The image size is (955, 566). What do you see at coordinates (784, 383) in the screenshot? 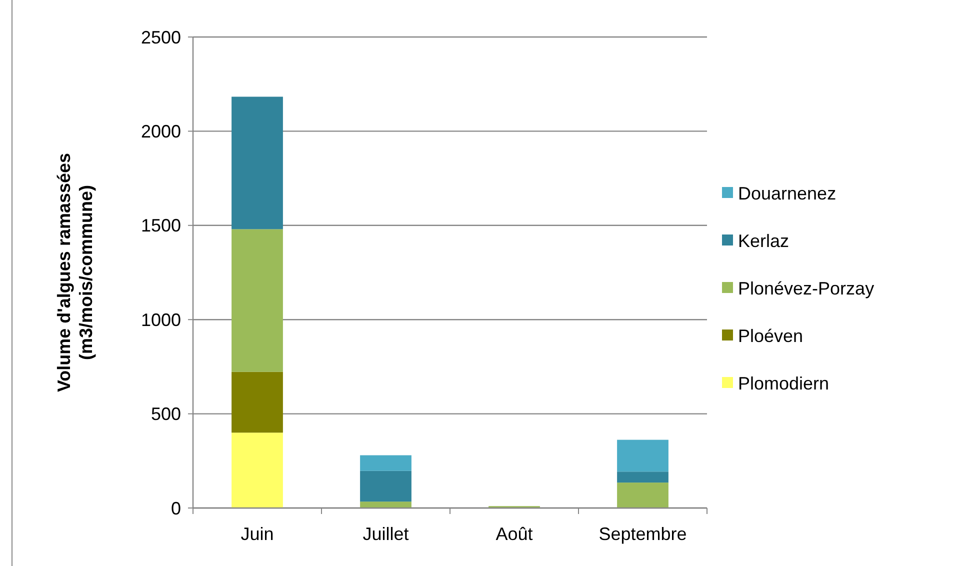
I see `legend-label: Plomodiern` at bounding box center [784, 383].